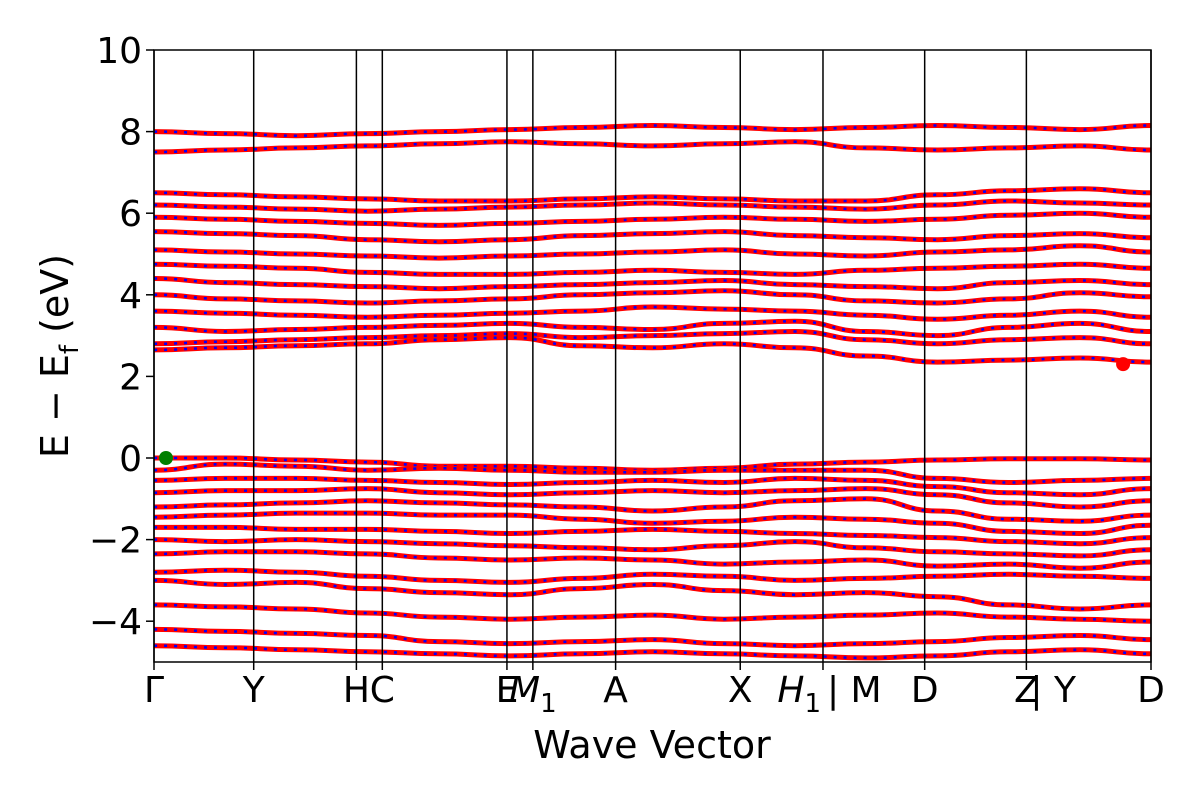 This screenshot has height=800, width=1200. Describe the element at coordinates (55, 406) in the screenshot. I see `y-axis-label-main: E − E` at that location.